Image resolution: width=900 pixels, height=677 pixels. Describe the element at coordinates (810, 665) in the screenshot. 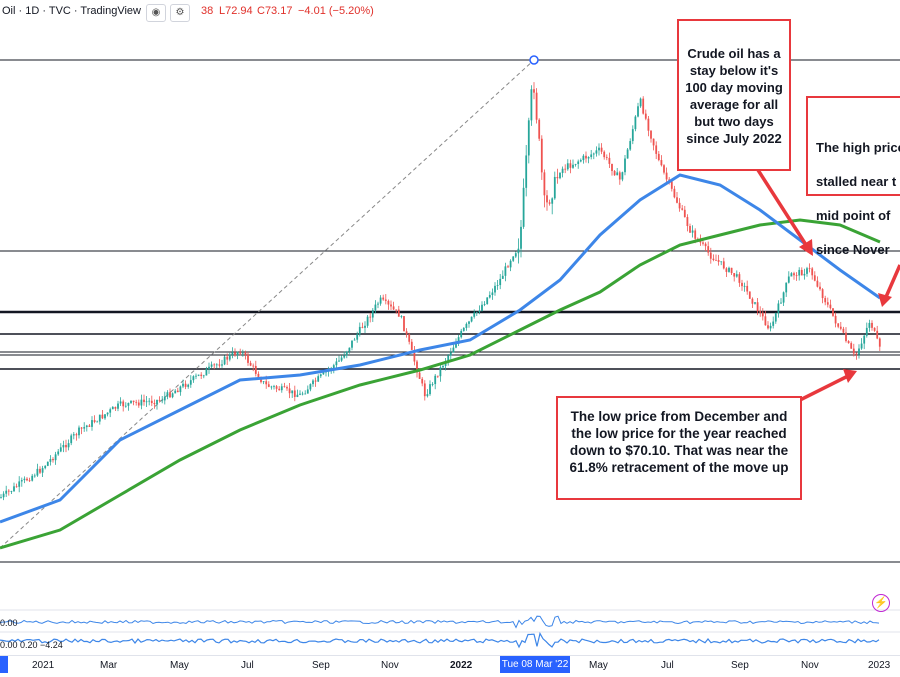

I see `time-label: Nov` at that location.